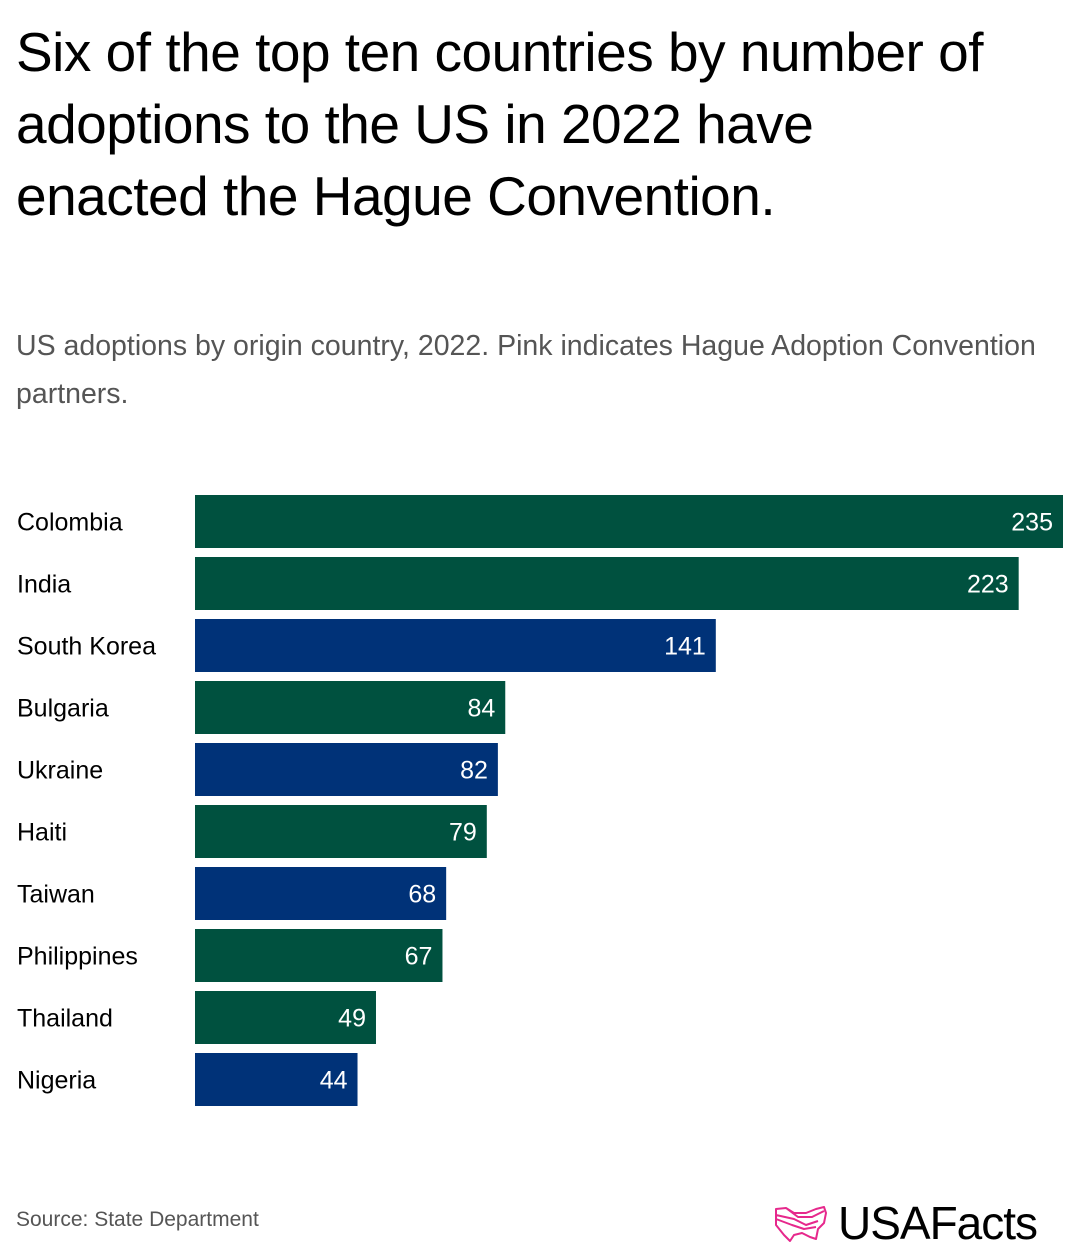 The width and height of the screenshot is (1080, 1258). What do you see at coordinates (77, 957) in the screenshot?
I see `category-label: Philippines` at bounding box center [77, 957].